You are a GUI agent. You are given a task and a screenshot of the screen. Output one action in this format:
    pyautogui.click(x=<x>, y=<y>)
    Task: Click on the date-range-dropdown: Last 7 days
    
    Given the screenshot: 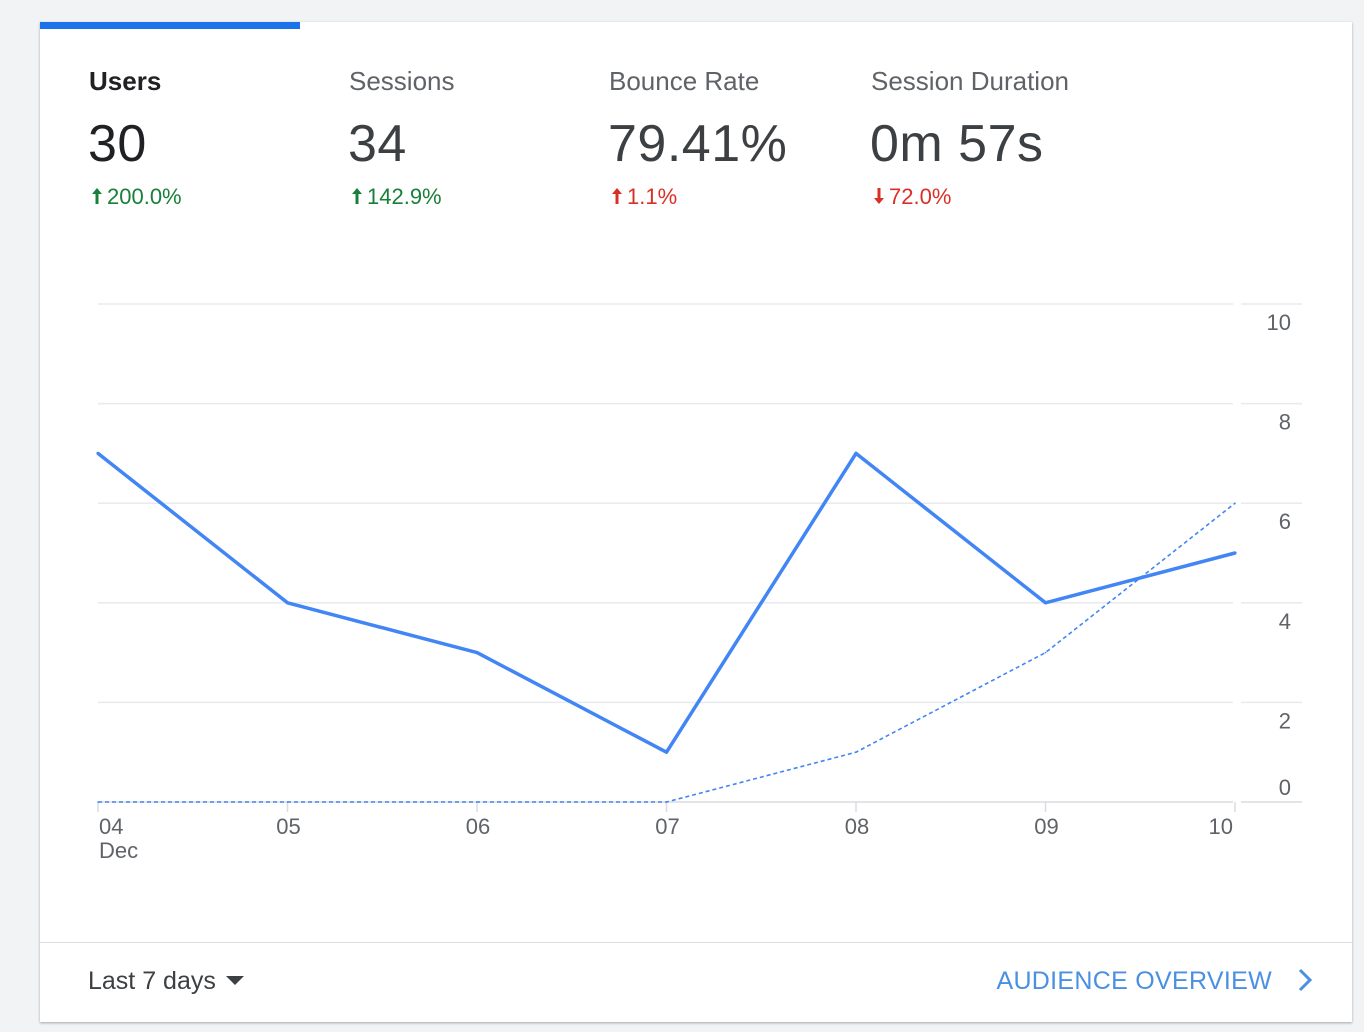 What is the action you would take?
    pyautogui.click(x=166, y=981)
    